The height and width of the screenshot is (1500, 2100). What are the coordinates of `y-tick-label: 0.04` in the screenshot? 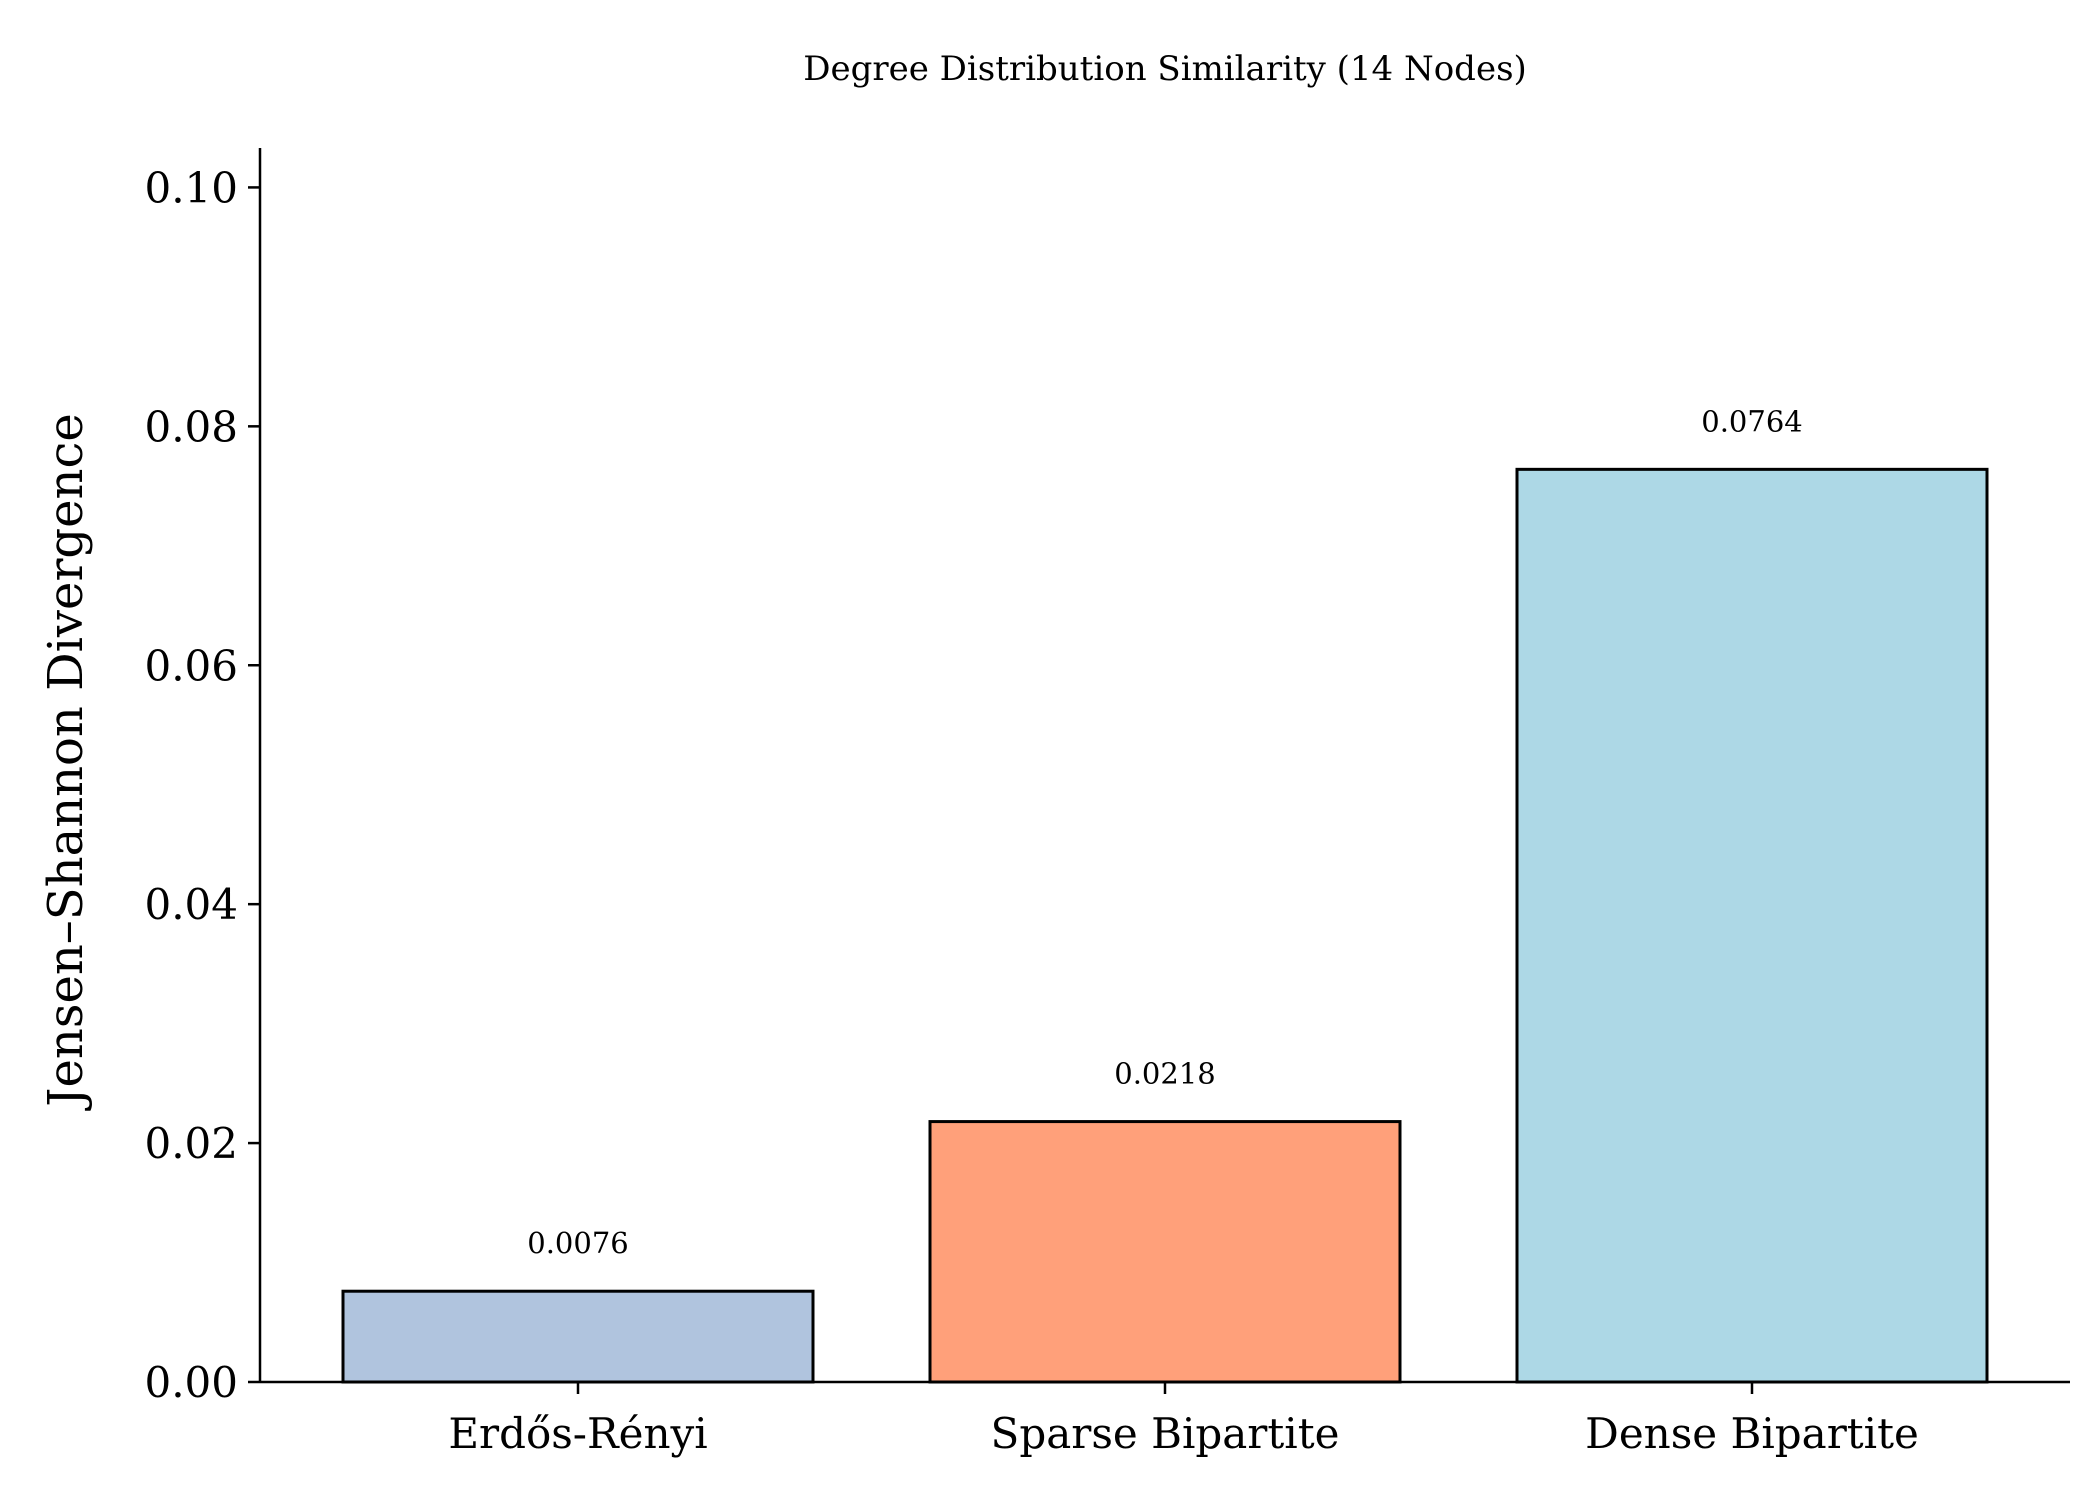 It's located at (191, 904).